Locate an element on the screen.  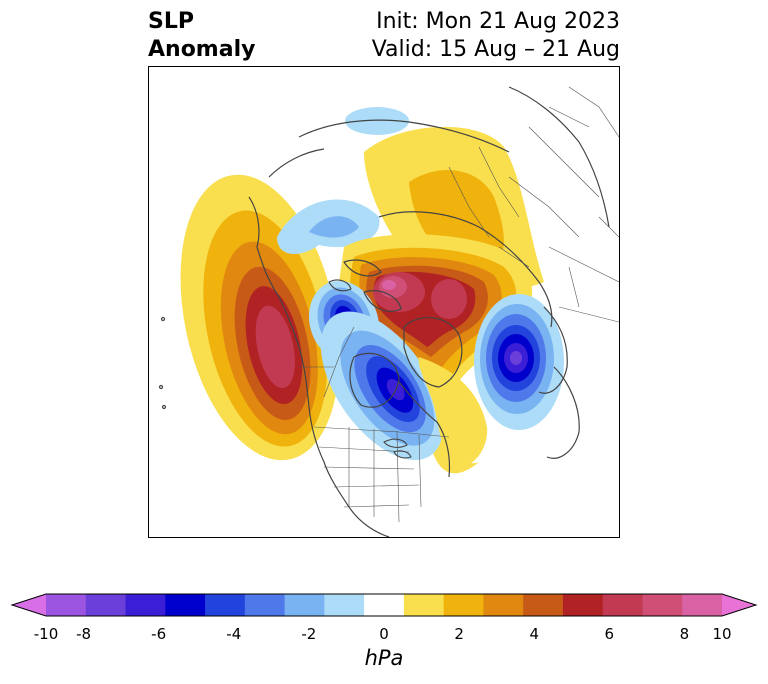
colorbar-outline is located at coordinates (384, 605).